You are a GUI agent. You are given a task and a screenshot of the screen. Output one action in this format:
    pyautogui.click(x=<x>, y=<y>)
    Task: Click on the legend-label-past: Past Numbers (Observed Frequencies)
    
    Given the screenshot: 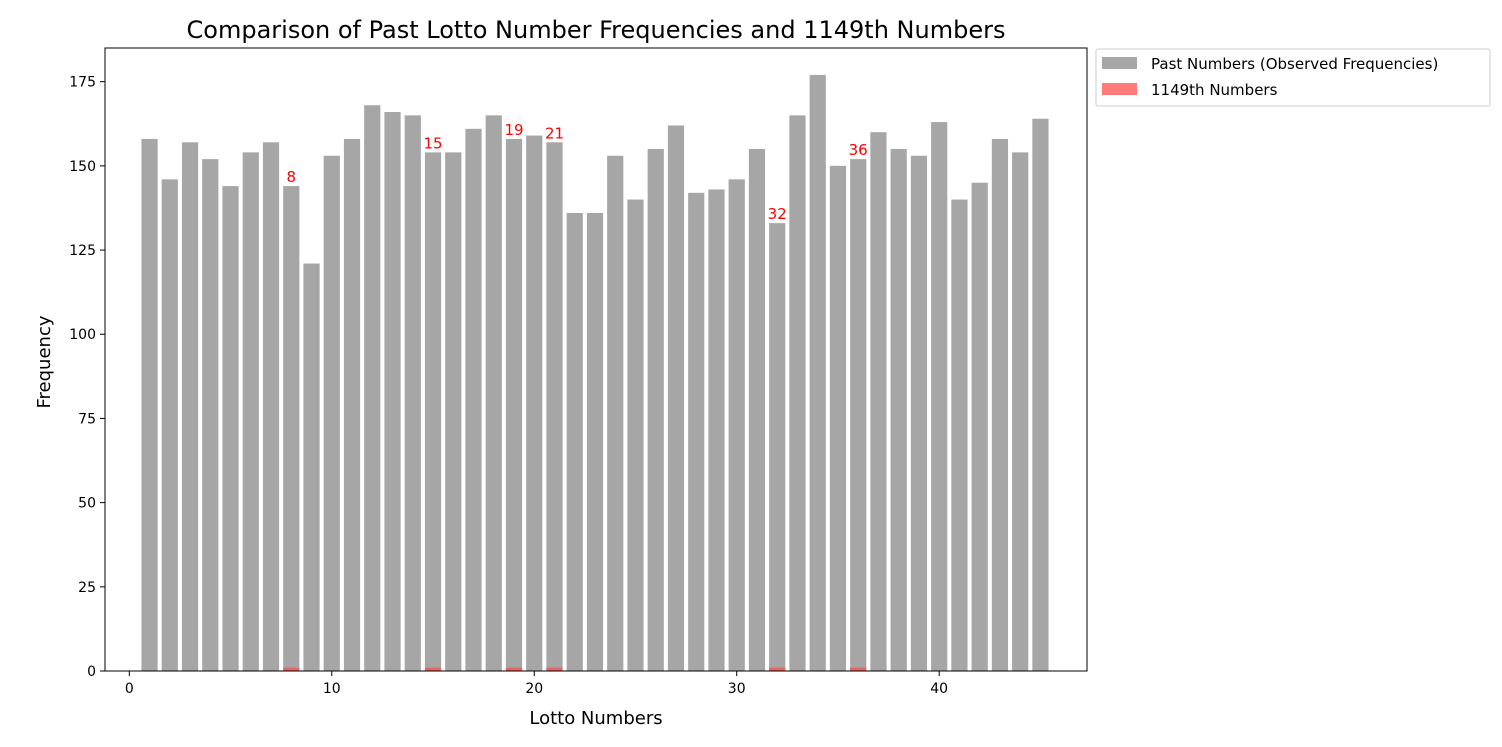 What is the action you would take?
    pyautogui.click(x=1294, y=64)
    